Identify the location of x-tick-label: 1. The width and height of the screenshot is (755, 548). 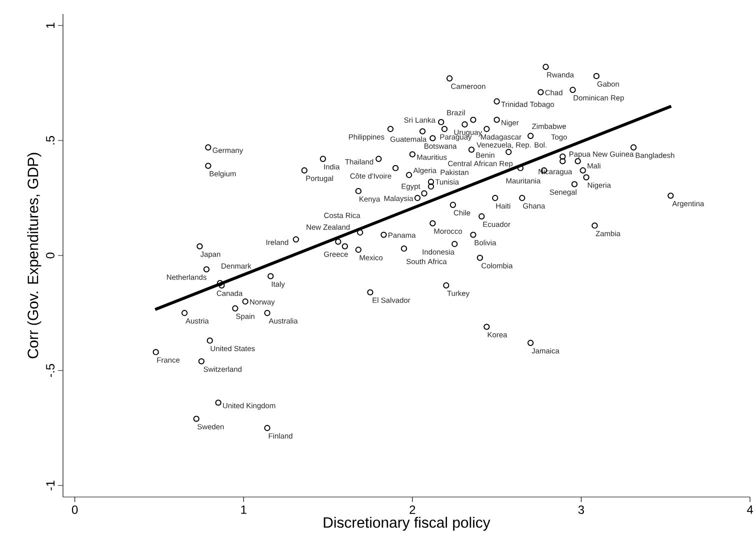
(243, 510).